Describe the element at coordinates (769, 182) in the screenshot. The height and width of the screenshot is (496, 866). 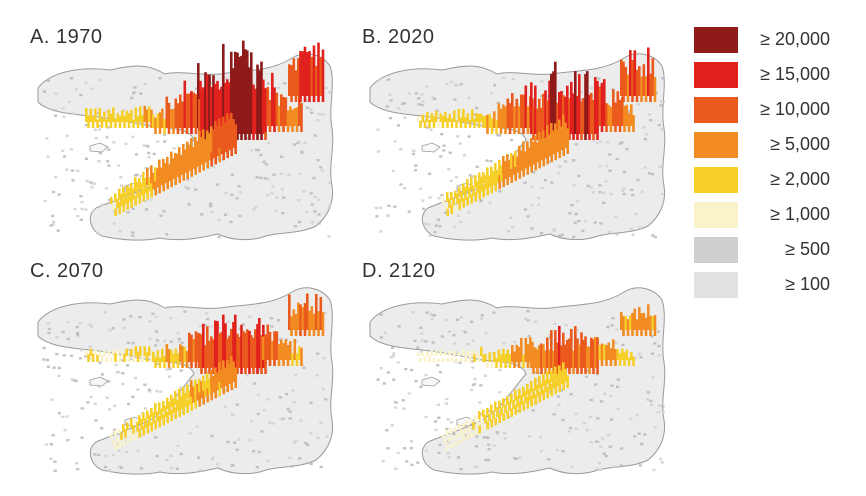
I see `legend-item: ≥ 2,000` at that location.